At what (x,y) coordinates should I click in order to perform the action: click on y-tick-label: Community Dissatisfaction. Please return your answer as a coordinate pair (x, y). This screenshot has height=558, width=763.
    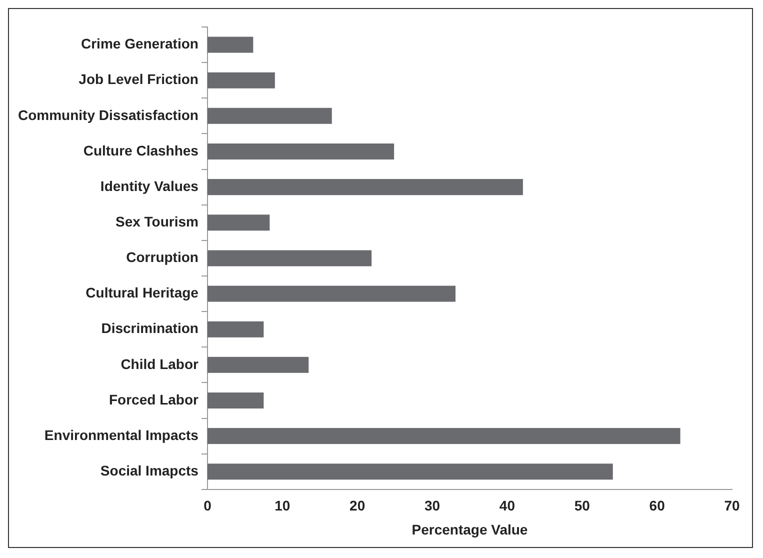
    Looking at the image, I should click on (108, 114).